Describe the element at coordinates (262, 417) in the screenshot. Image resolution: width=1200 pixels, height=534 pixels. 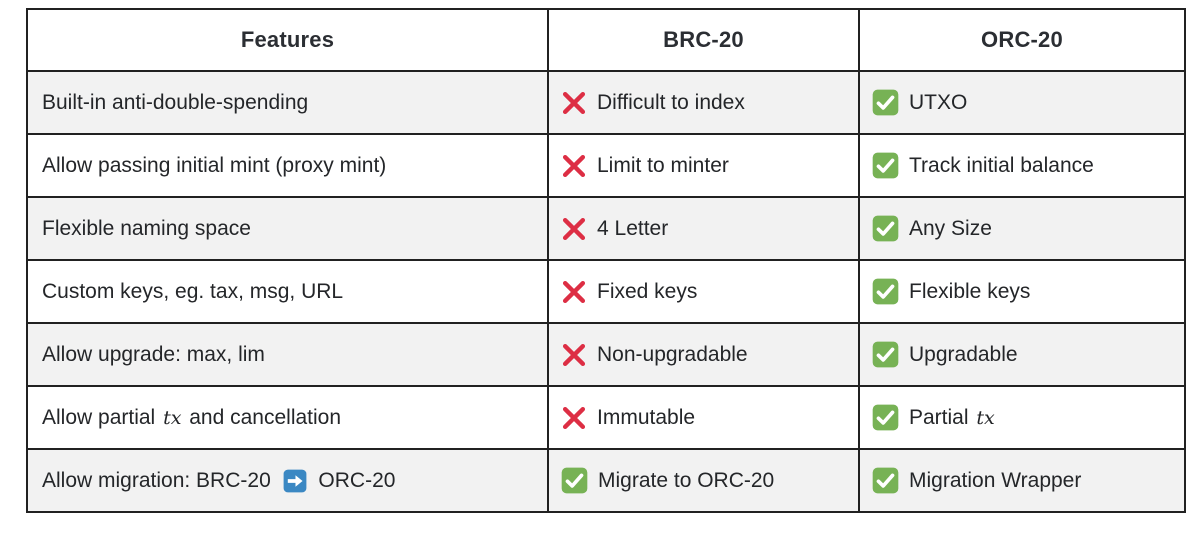
I see `cell-text: and cancellation` at that location.